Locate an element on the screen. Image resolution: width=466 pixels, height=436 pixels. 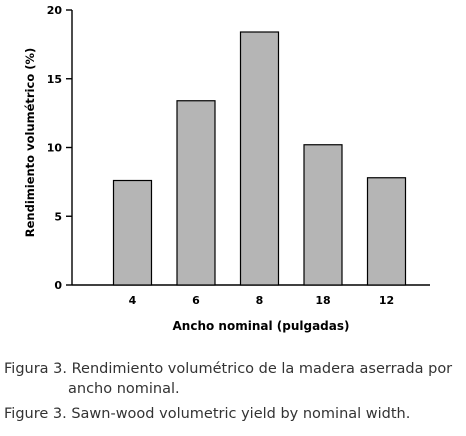
y-axis-label: Rendimiento volumétrico (%) is located at coordinates (30, 143).